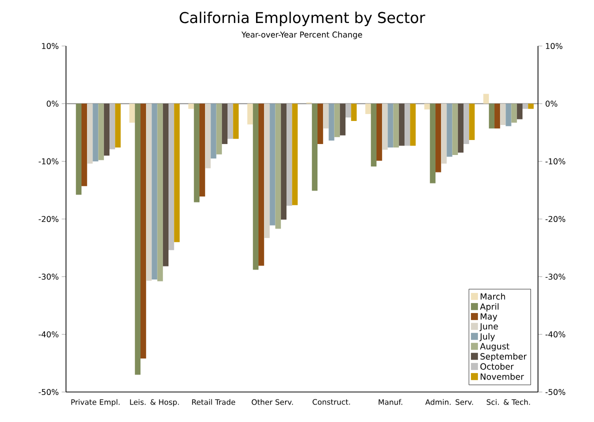 This screenshot has height=422, width=594. What do you see at coordinates (503, 357) in the screenshot?
I see `legend-label: September` at bounding box center [503, 357].